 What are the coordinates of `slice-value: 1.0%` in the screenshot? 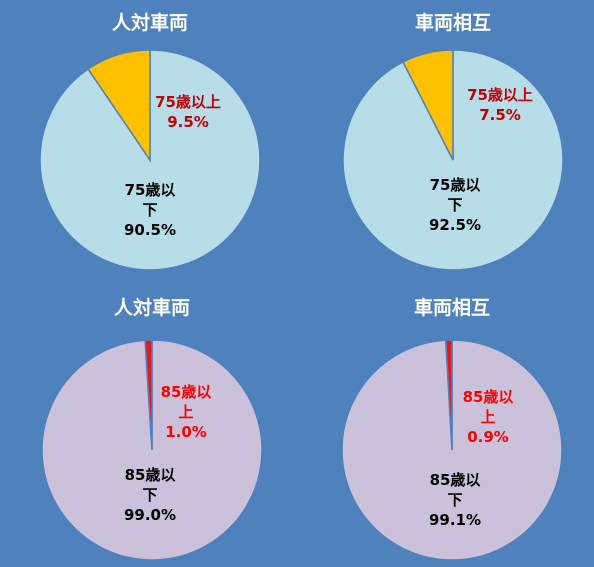 It's located at (186, 432).